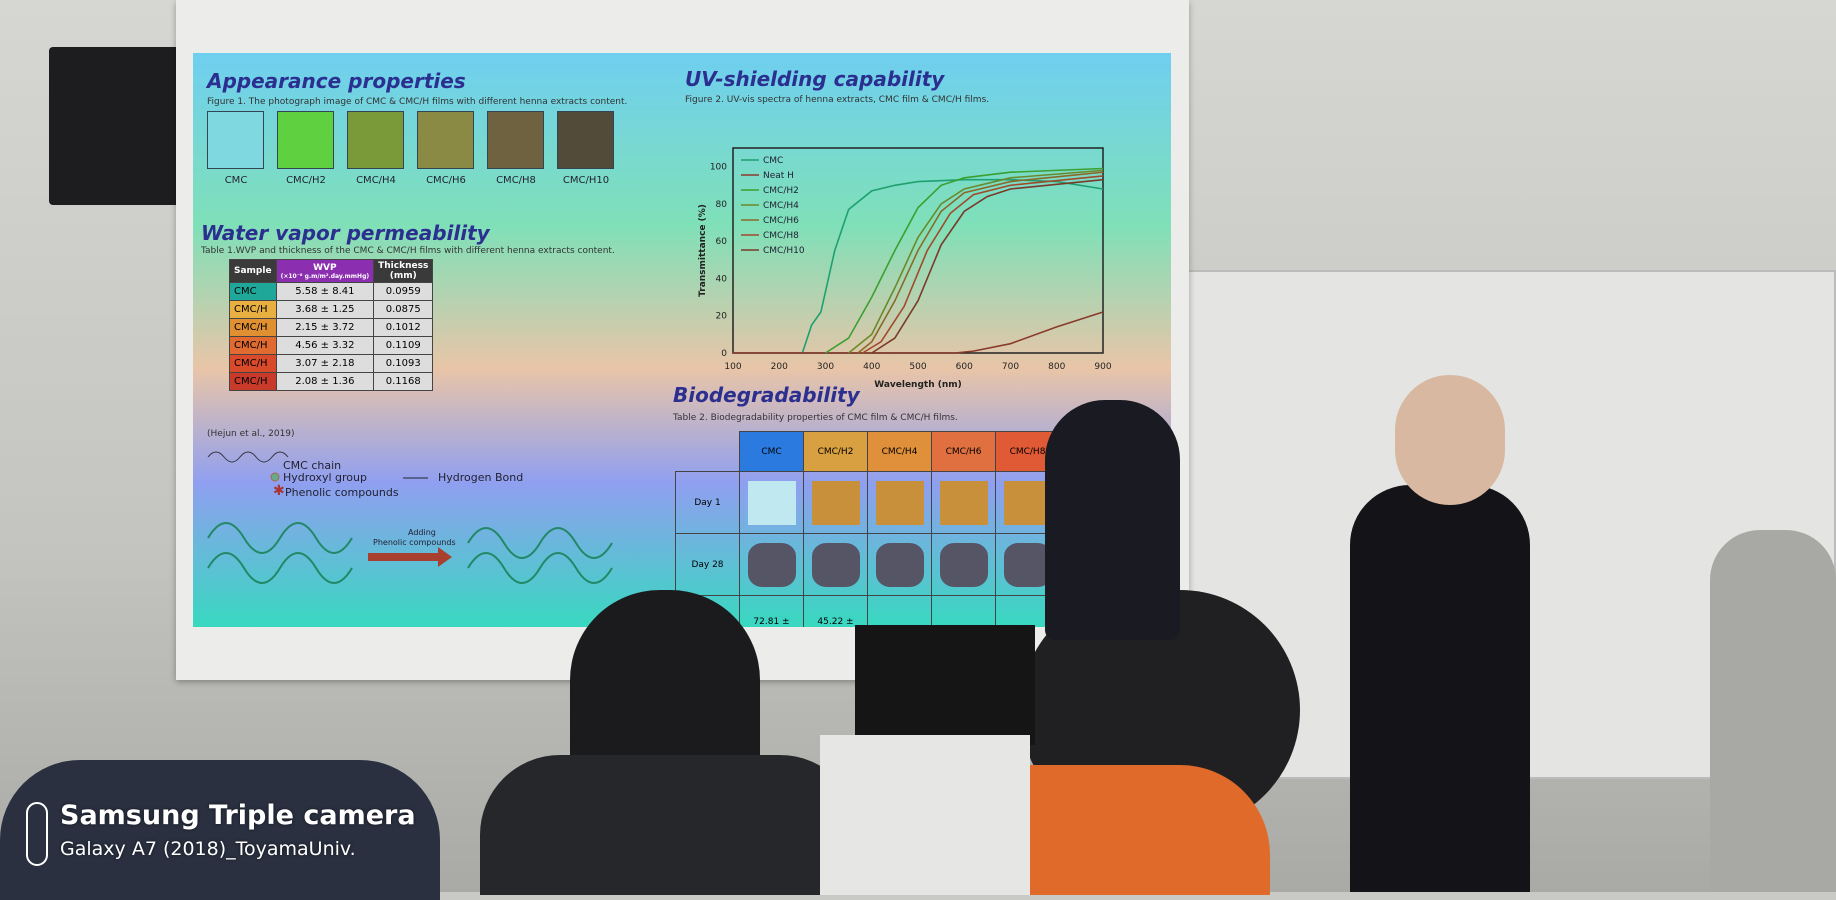  Describe the element at coordinates (325, 327) in the screenshot. I see `cell-wvp: 2.15 ± 3.72` at that location.